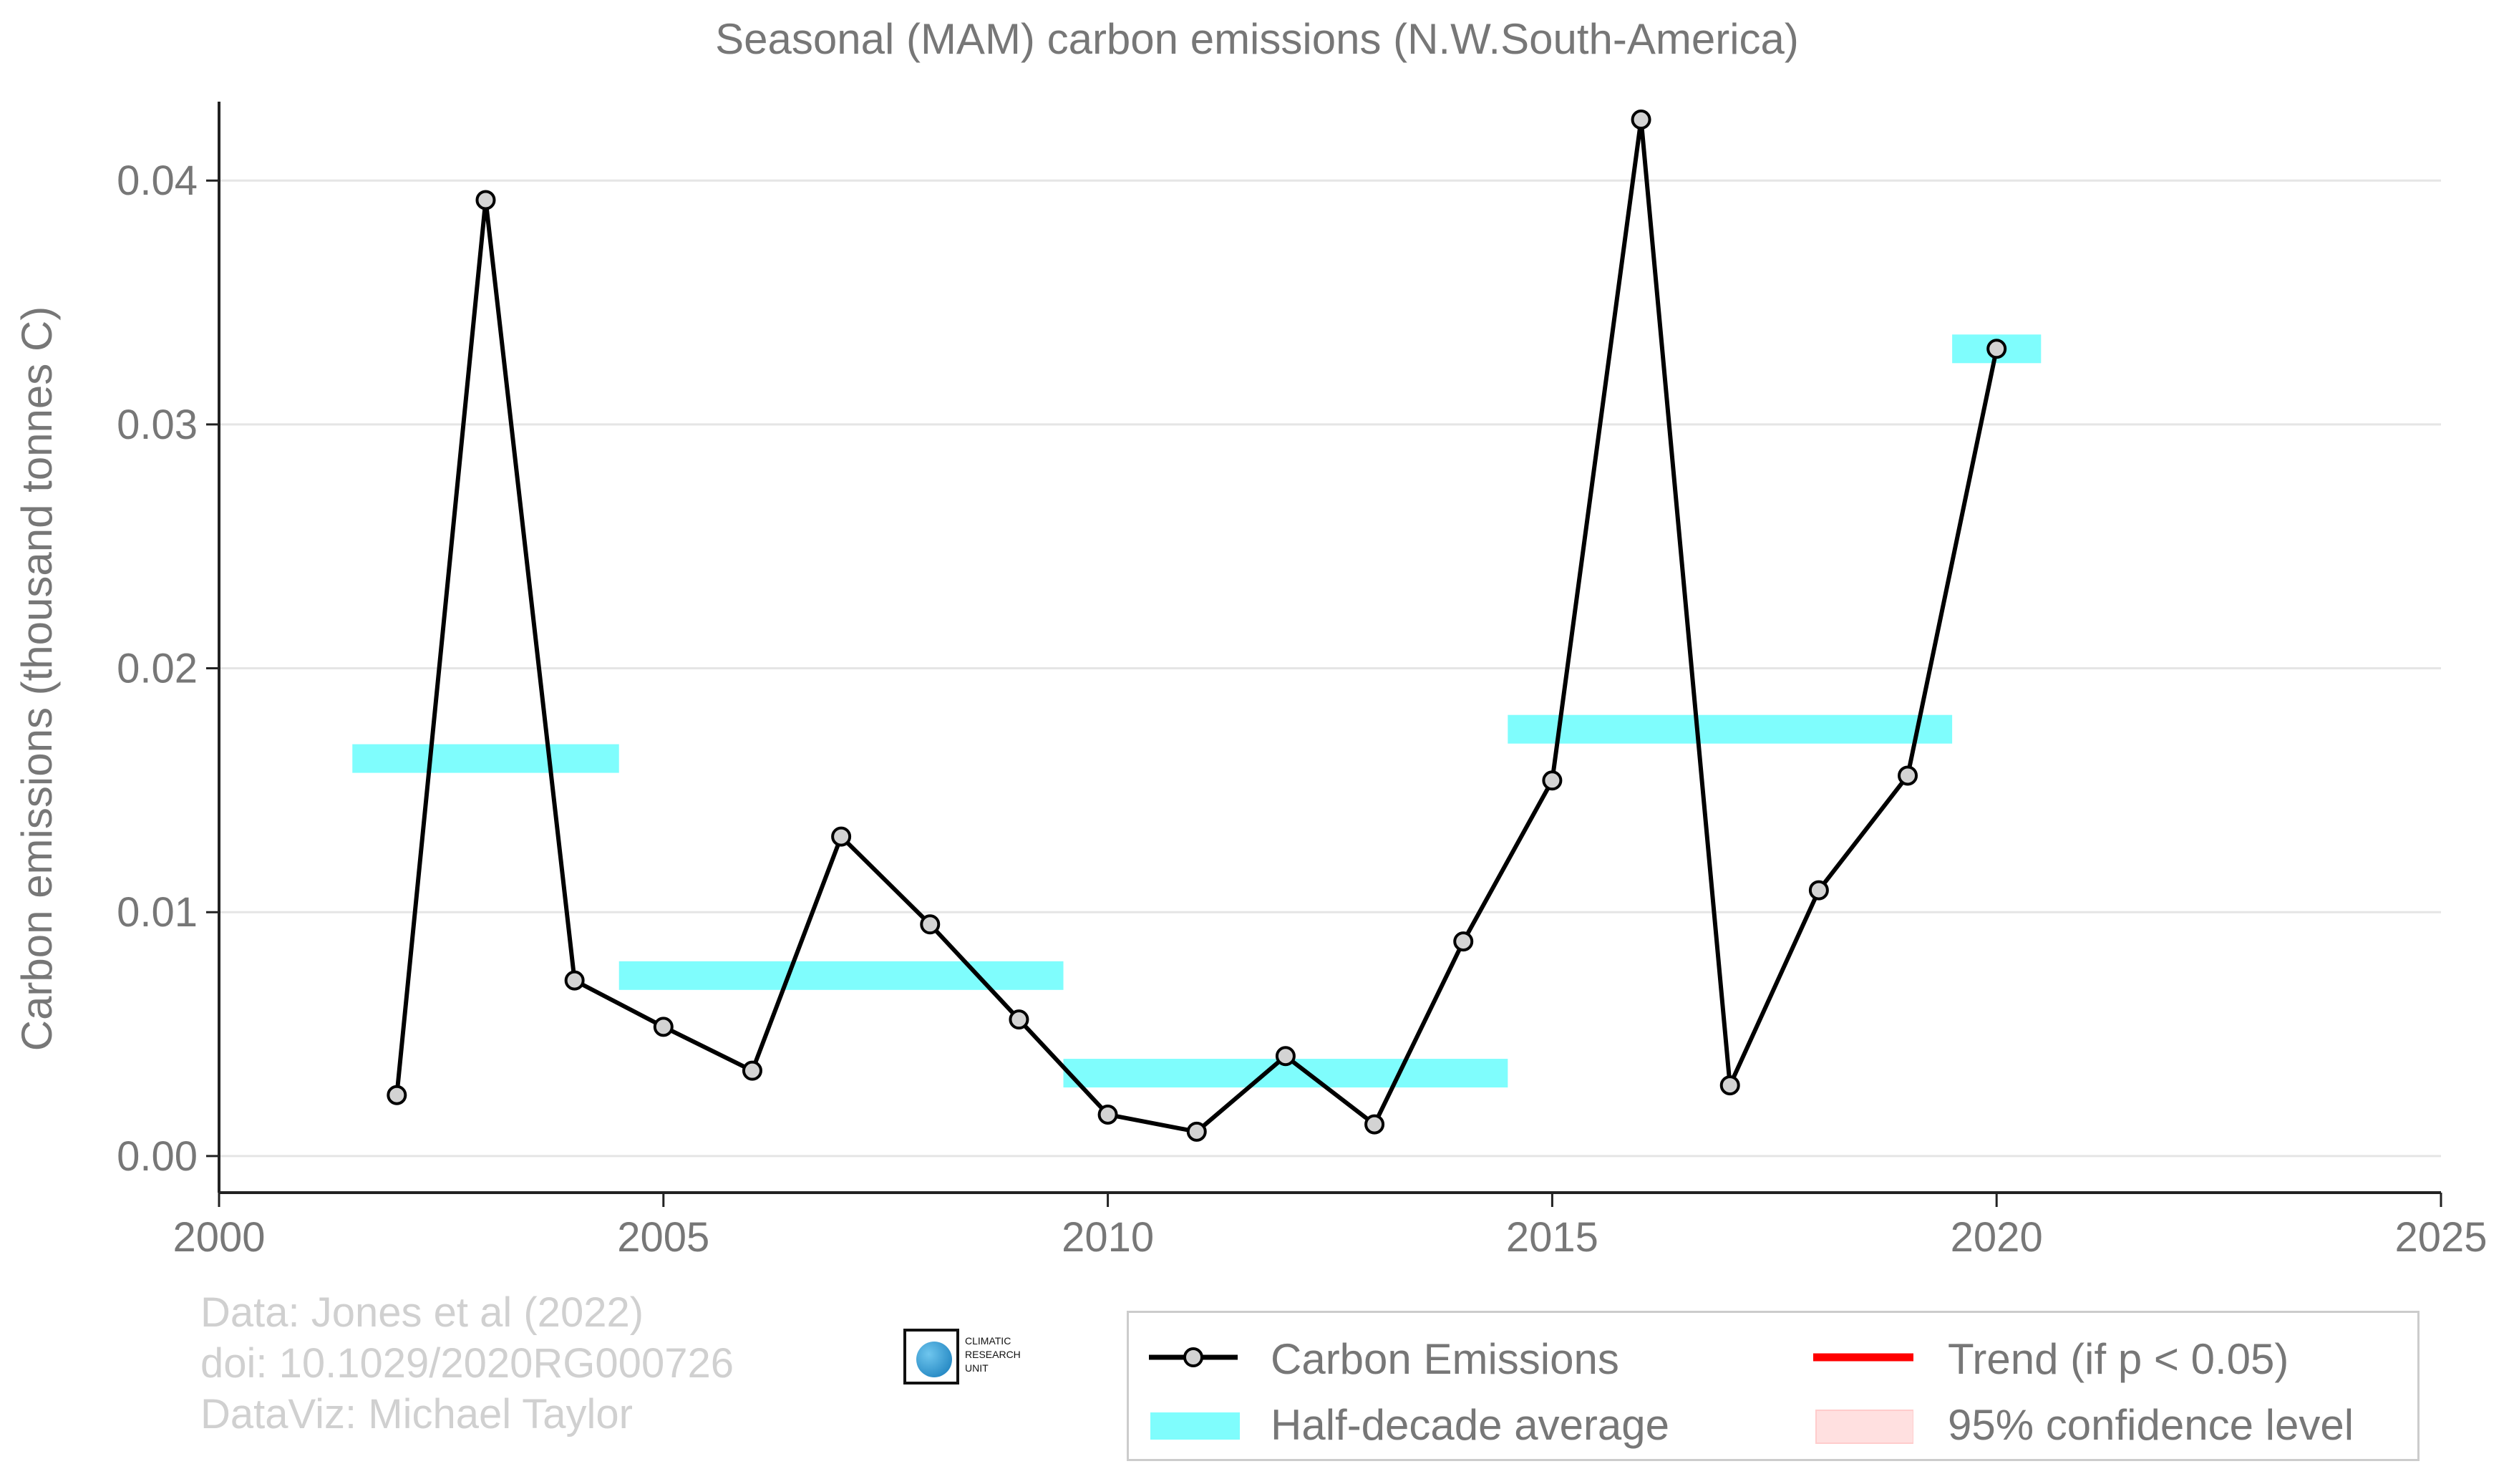  Describe the element at coordinates (1195, 1426) in the screenshot. I see `legend-swatch-half-decade` at that location.